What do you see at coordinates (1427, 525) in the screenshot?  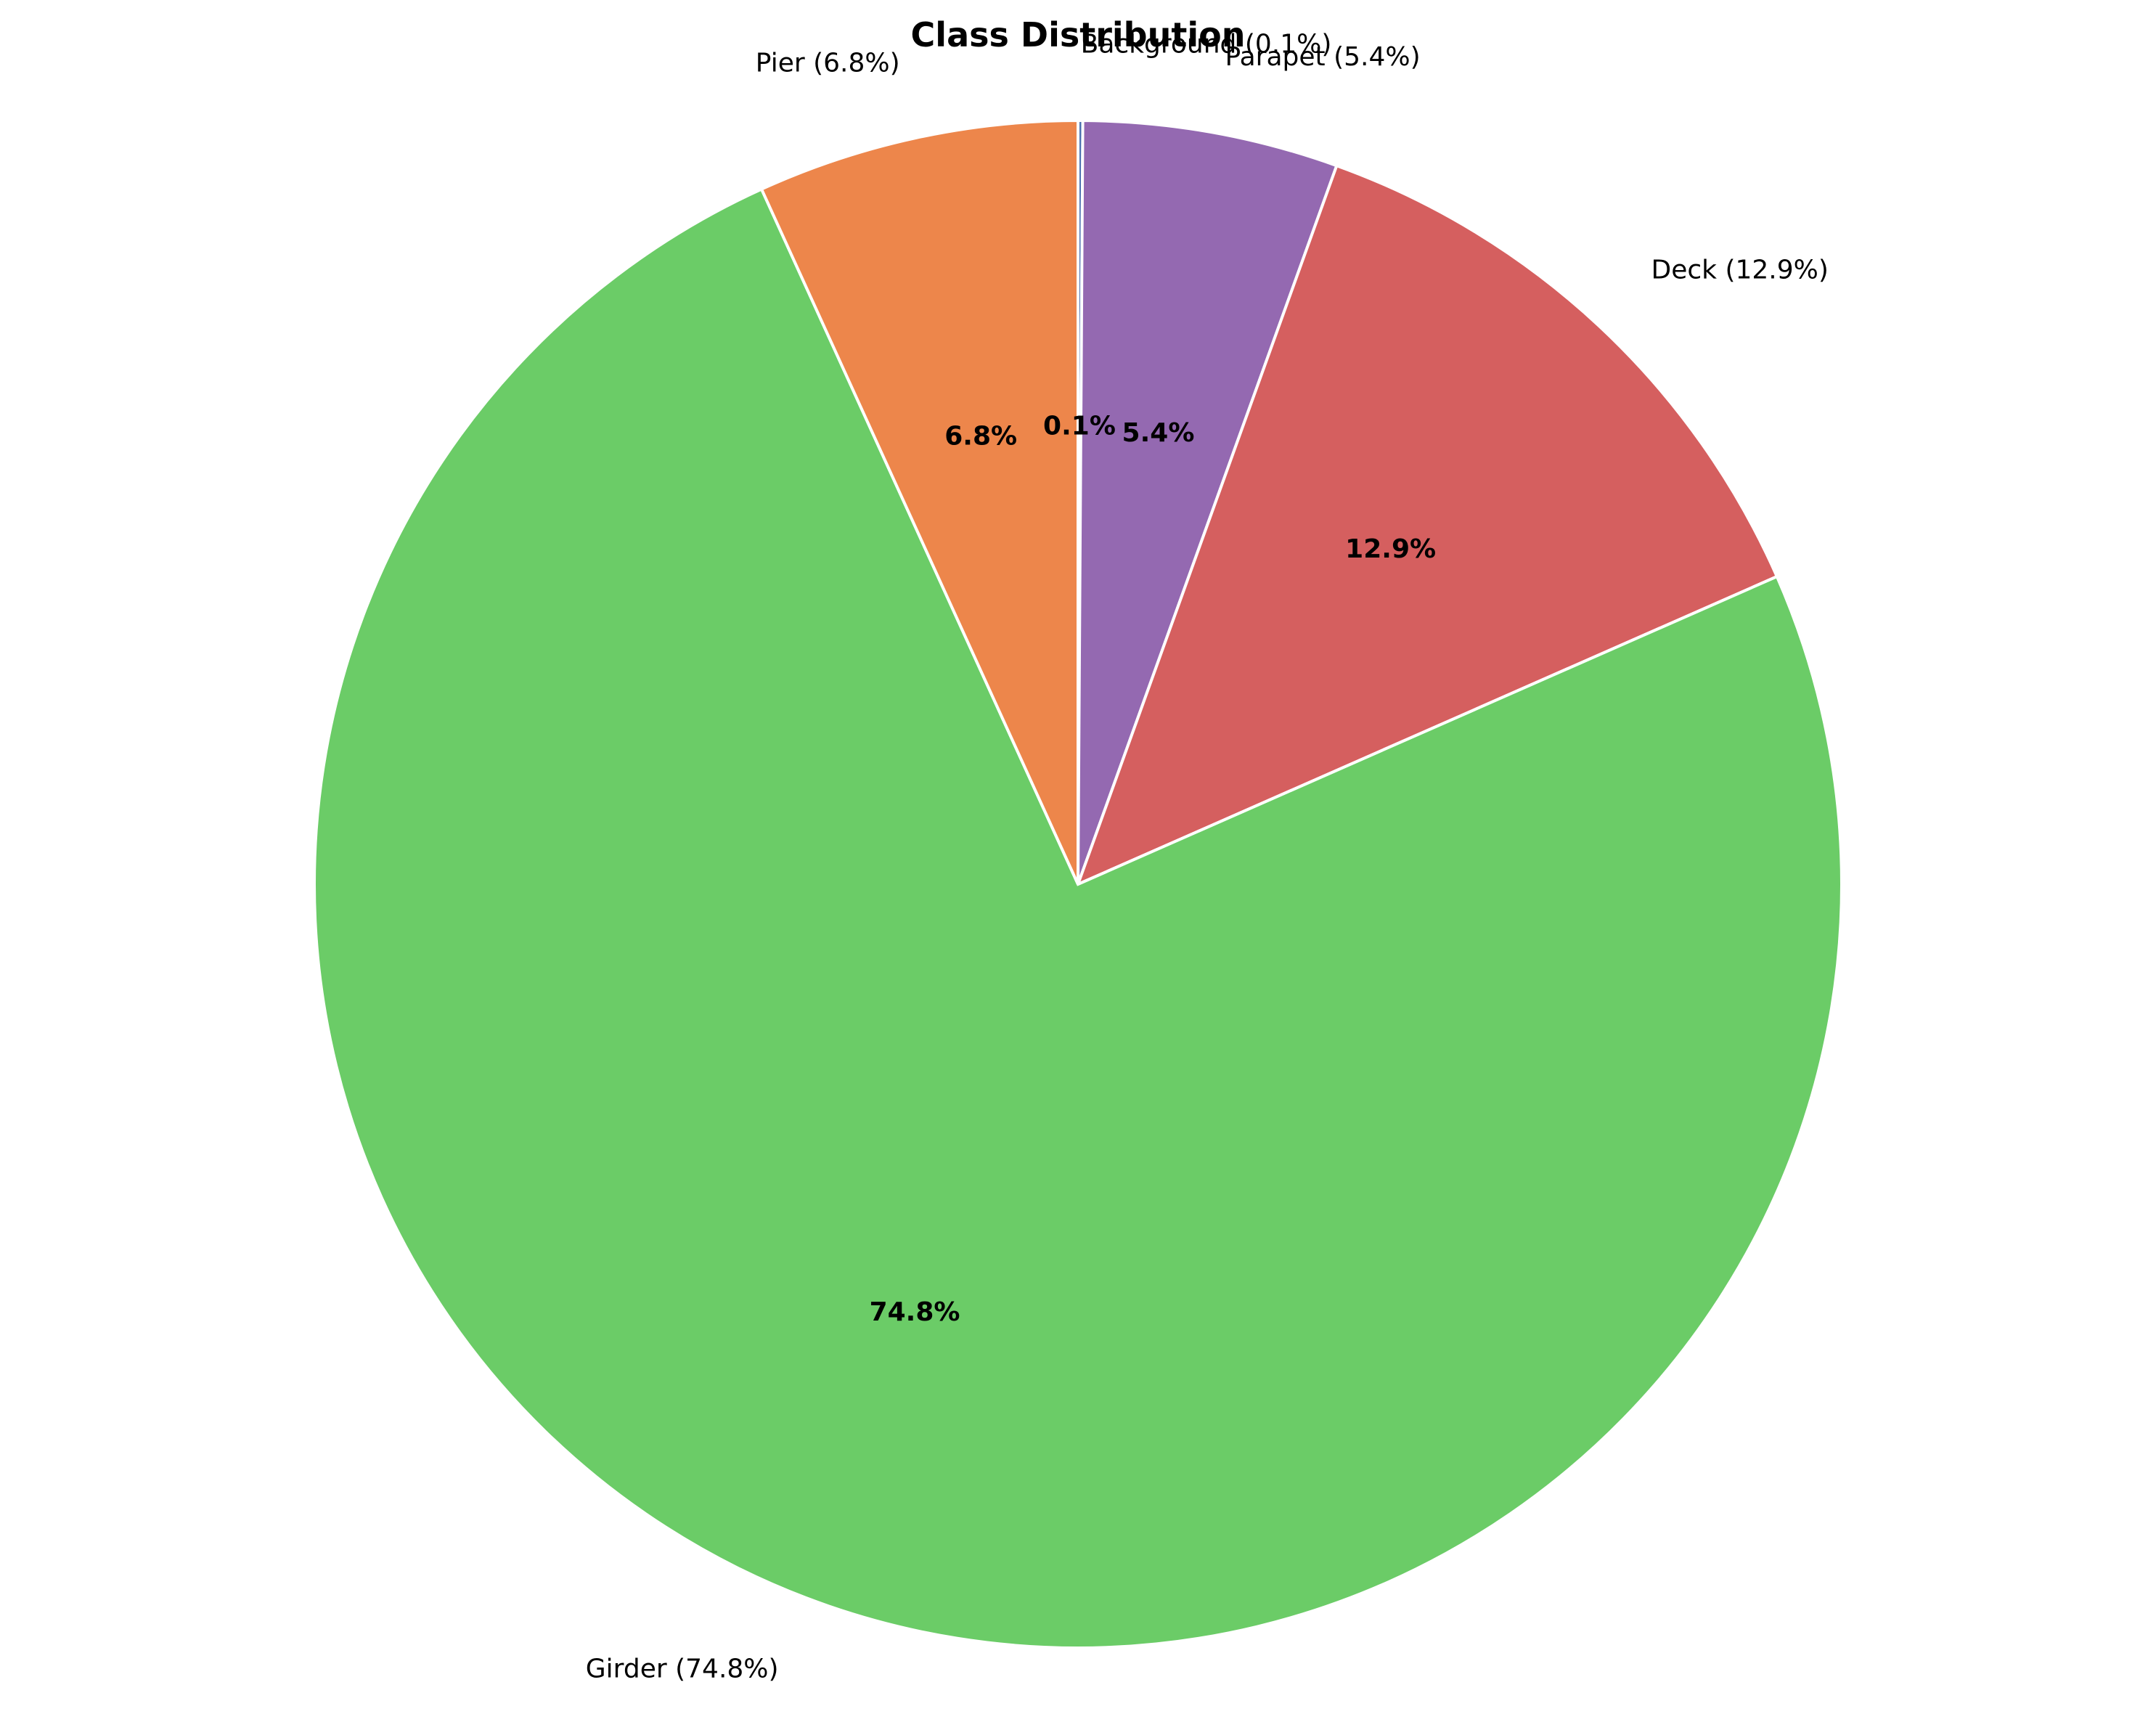 I see `pie-slice-deck` at bounding box center [1427, 525].